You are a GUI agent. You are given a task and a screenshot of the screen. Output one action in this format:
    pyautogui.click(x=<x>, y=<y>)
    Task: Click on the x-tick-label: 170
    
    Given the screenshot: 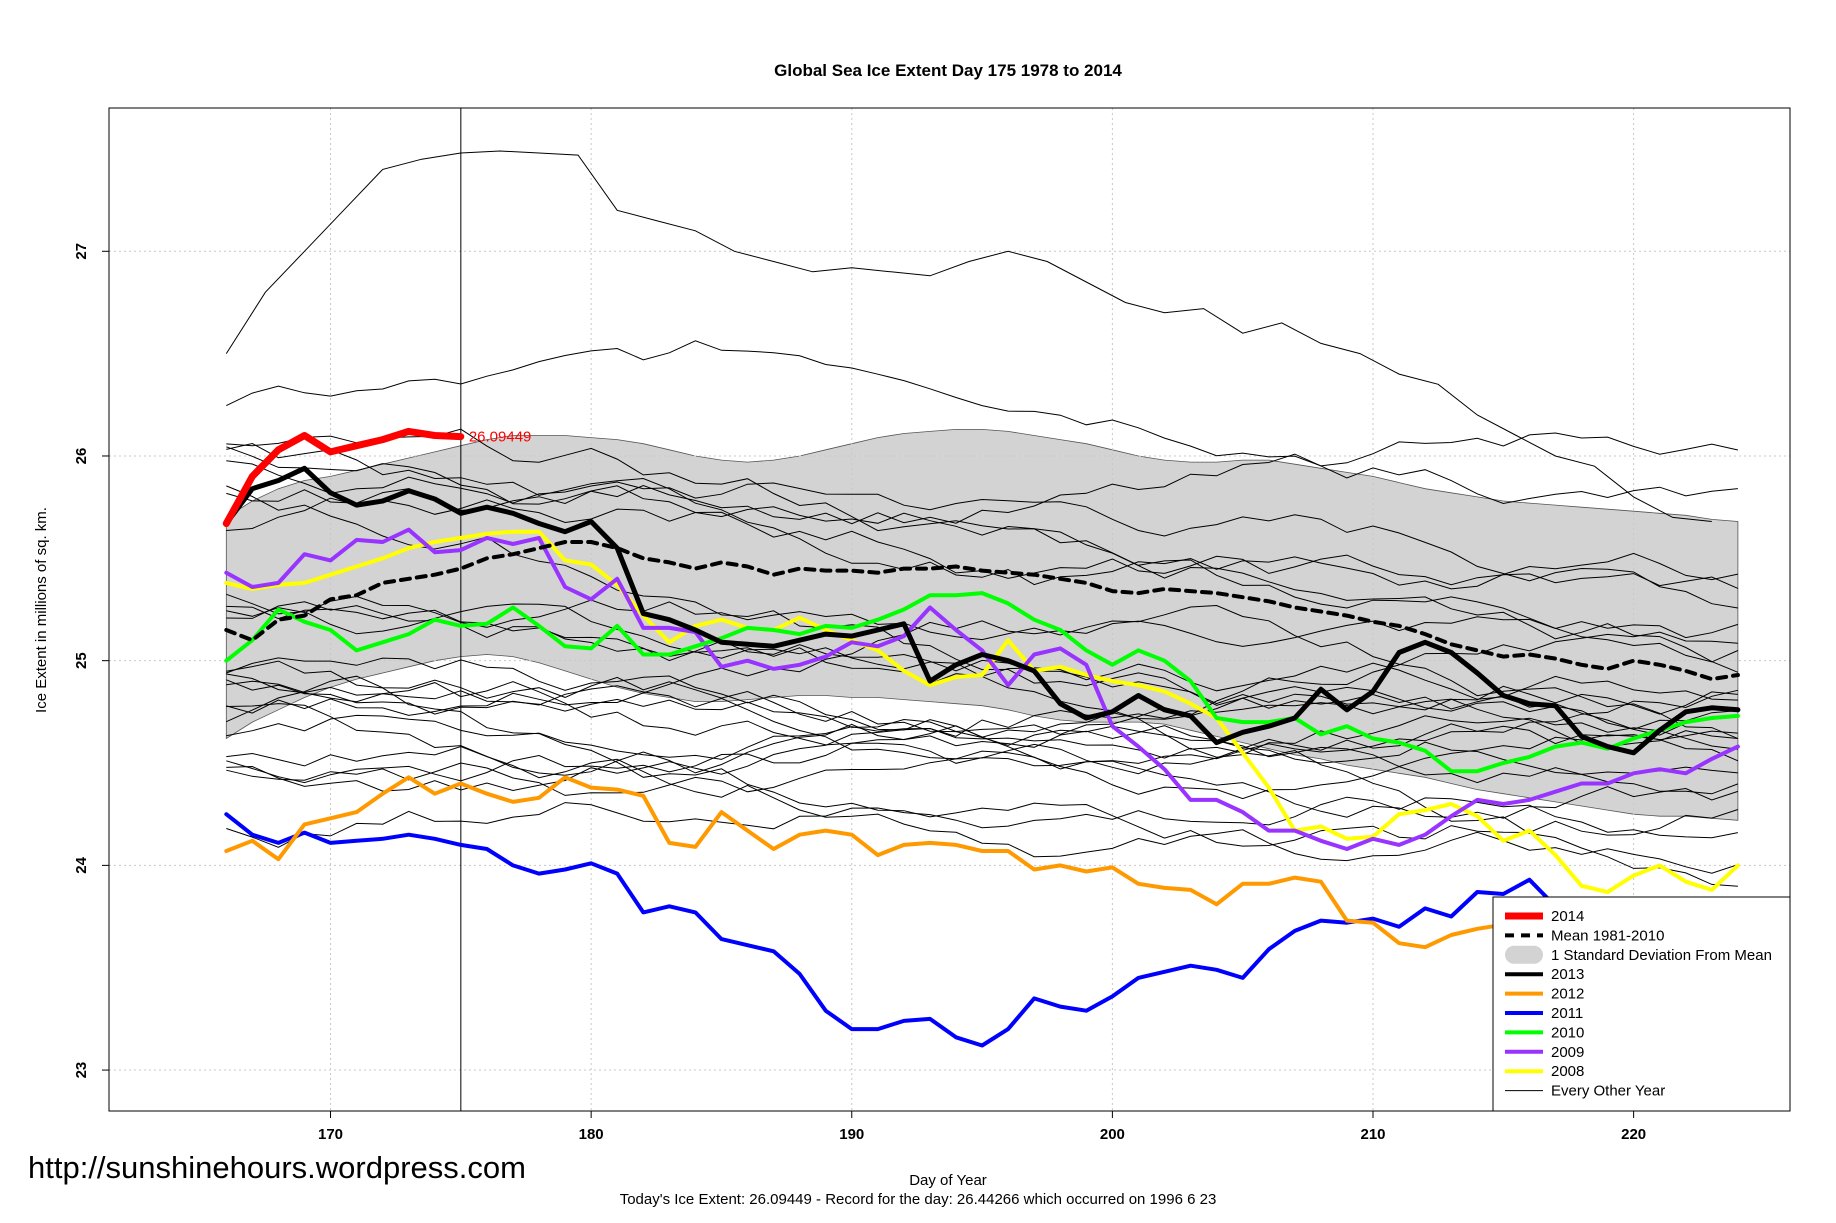 What is the action you would take?
    pyautogui.click(x=330, y=1134)
    